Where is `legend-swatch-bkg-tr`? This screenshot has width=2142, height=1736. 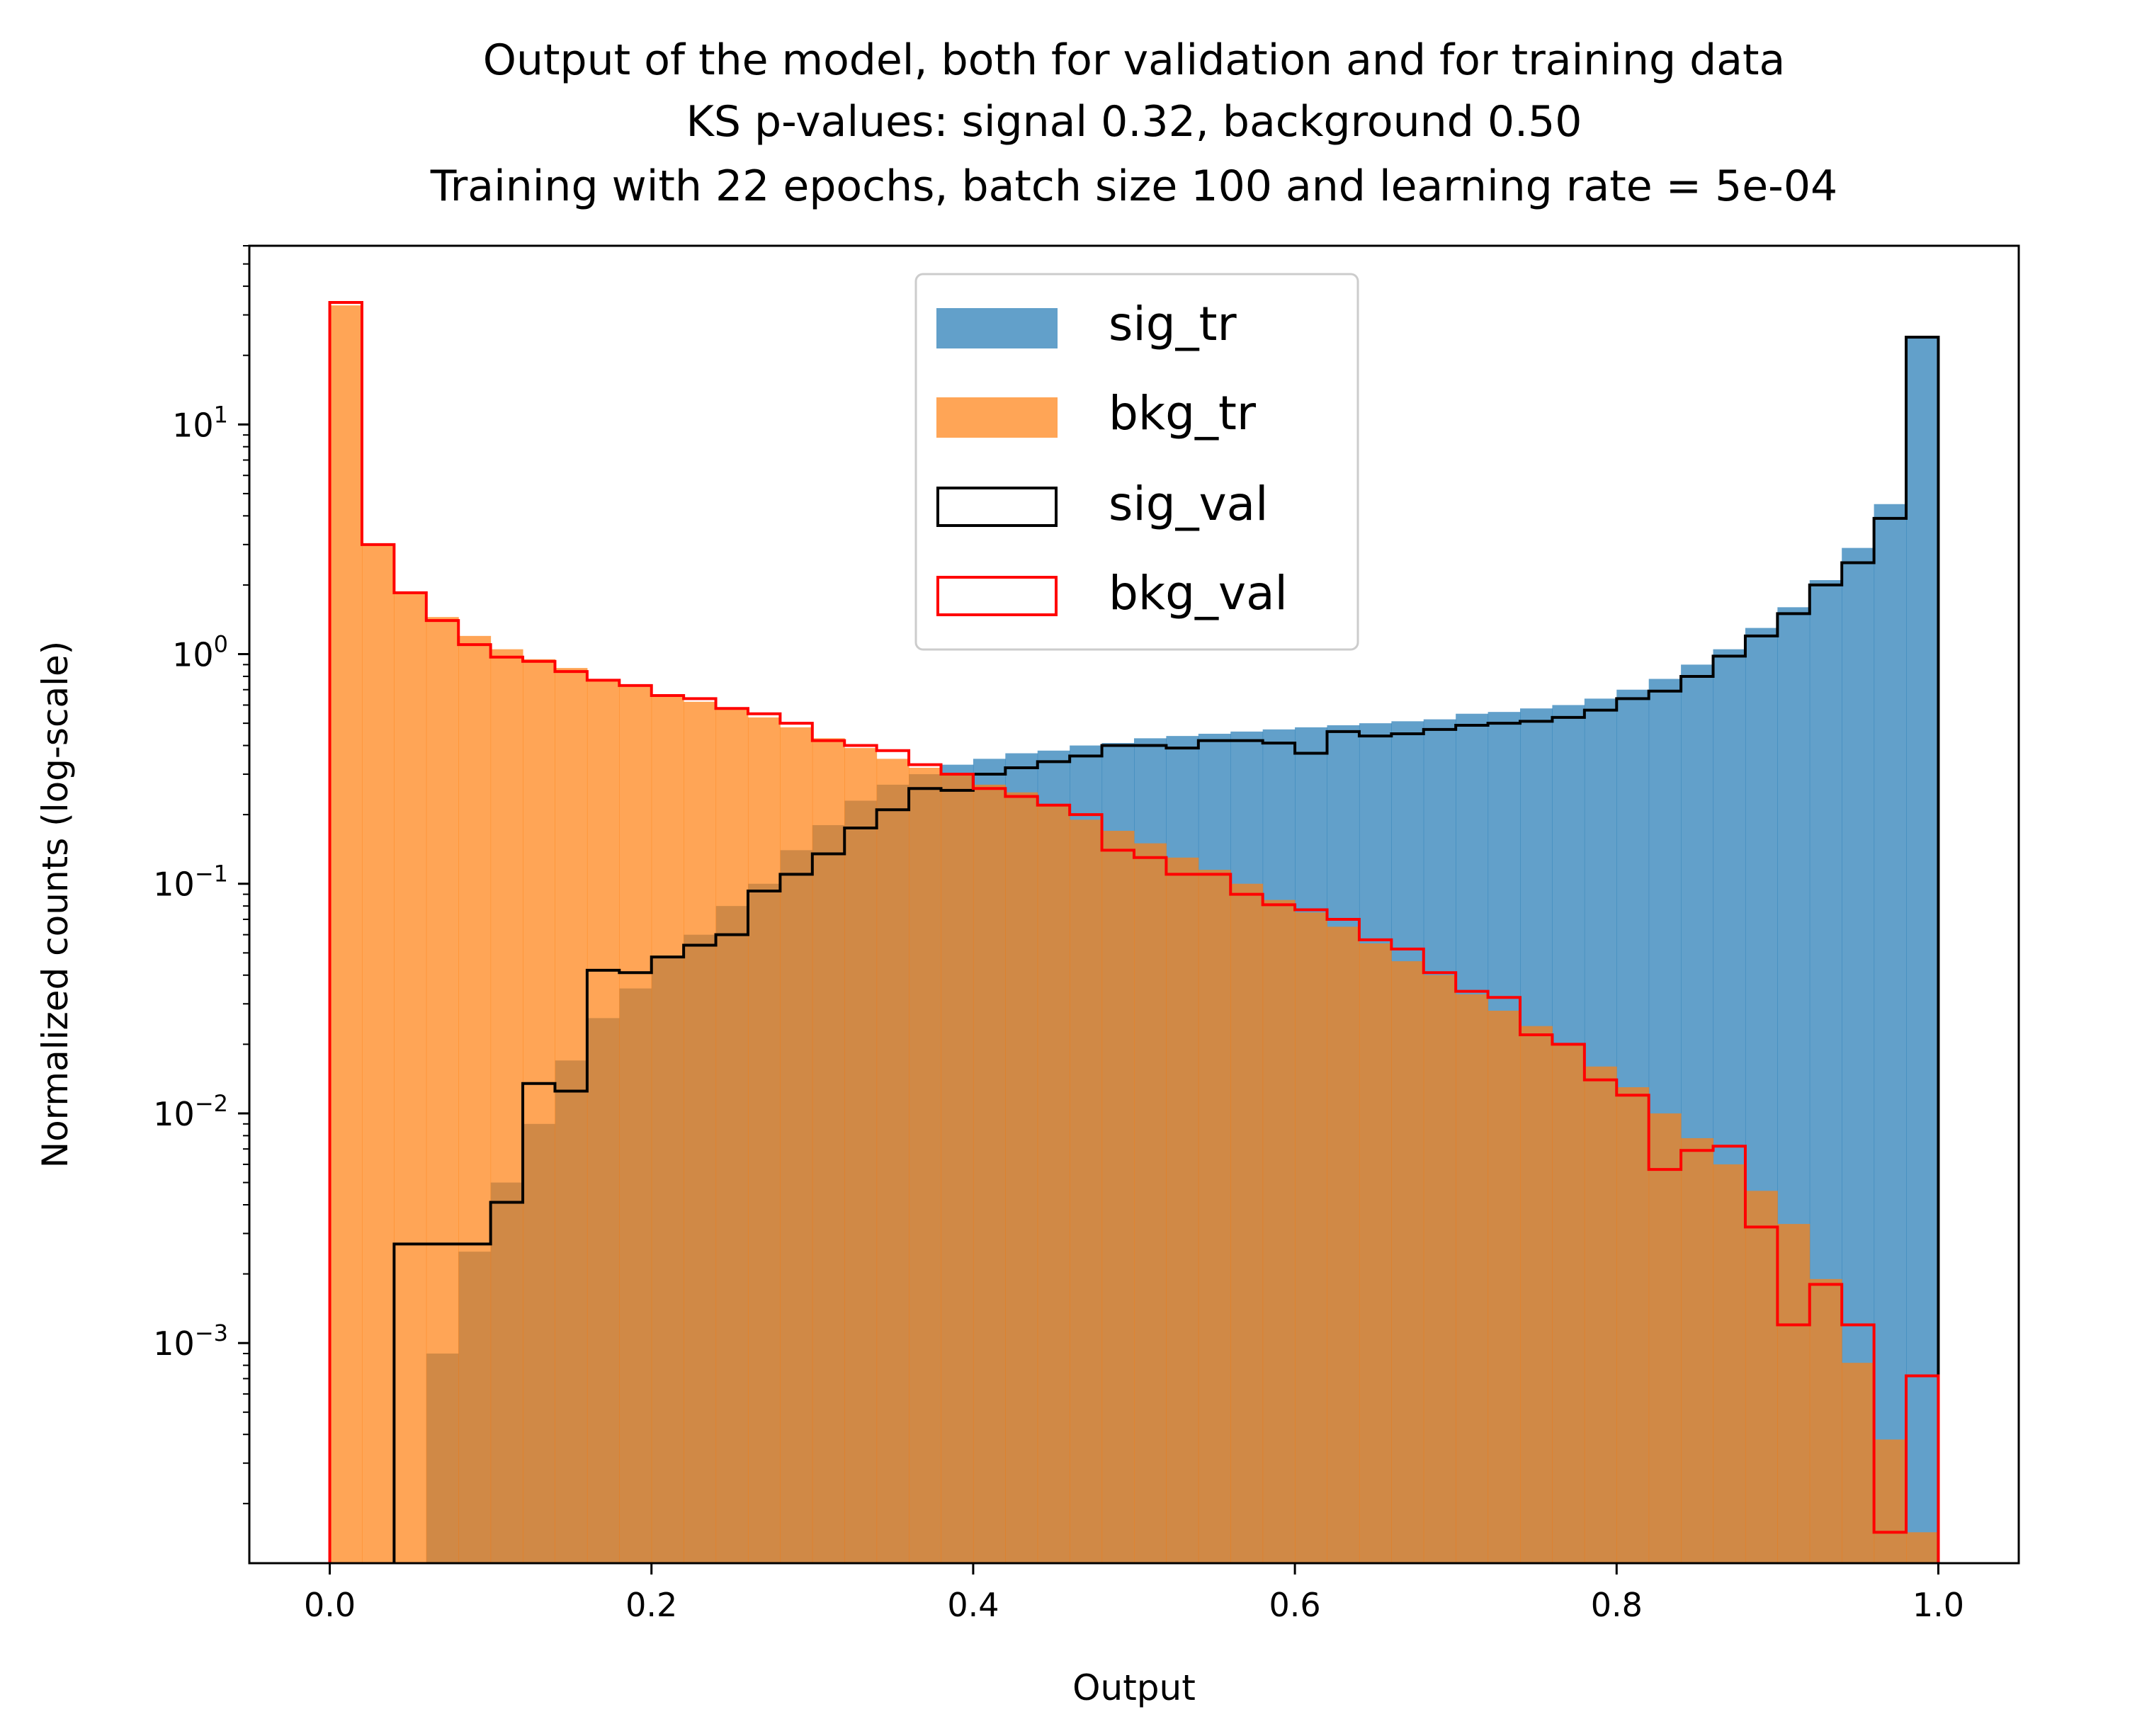
legend-swatch-bkg-tr is located at coordinates (997, 417).